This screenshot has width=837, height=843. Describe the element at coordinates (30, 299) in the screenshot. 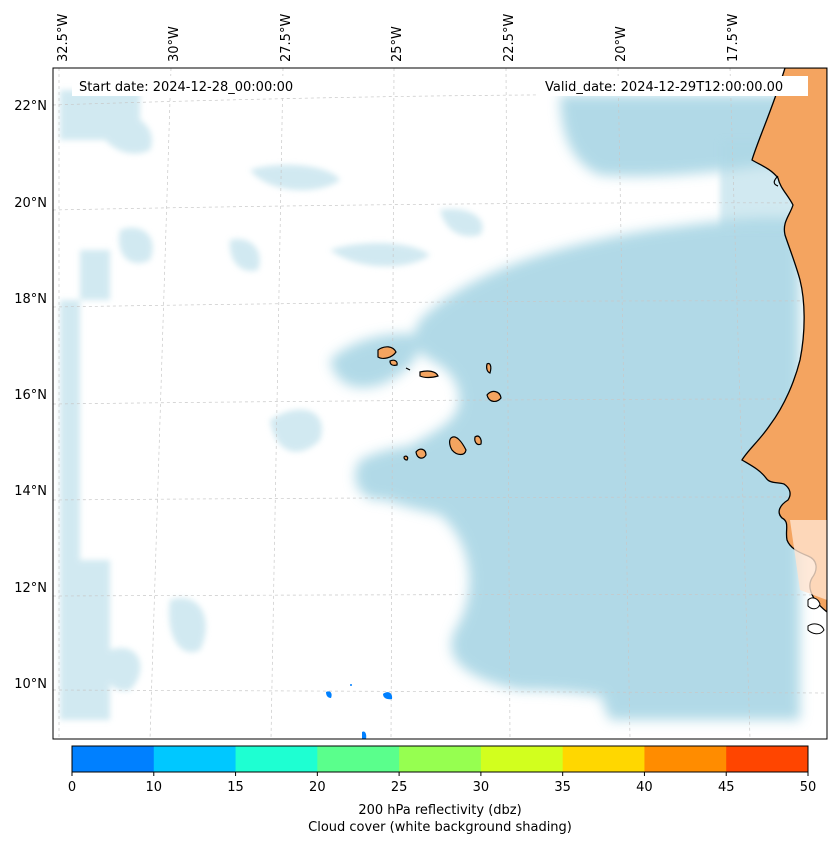

I see `lat-label-18n: 18°N` at that location.